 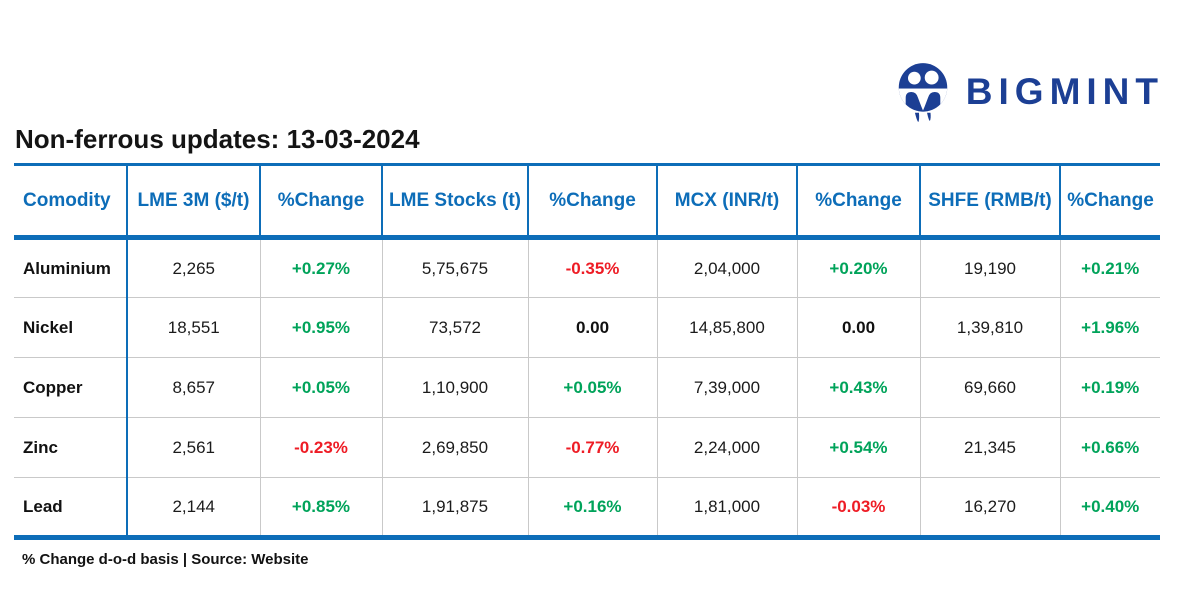 What do you see at coordinates (592, 447) in the screenshot?
I see `change-cell: -0.77%` at bounding box center [592, 447].